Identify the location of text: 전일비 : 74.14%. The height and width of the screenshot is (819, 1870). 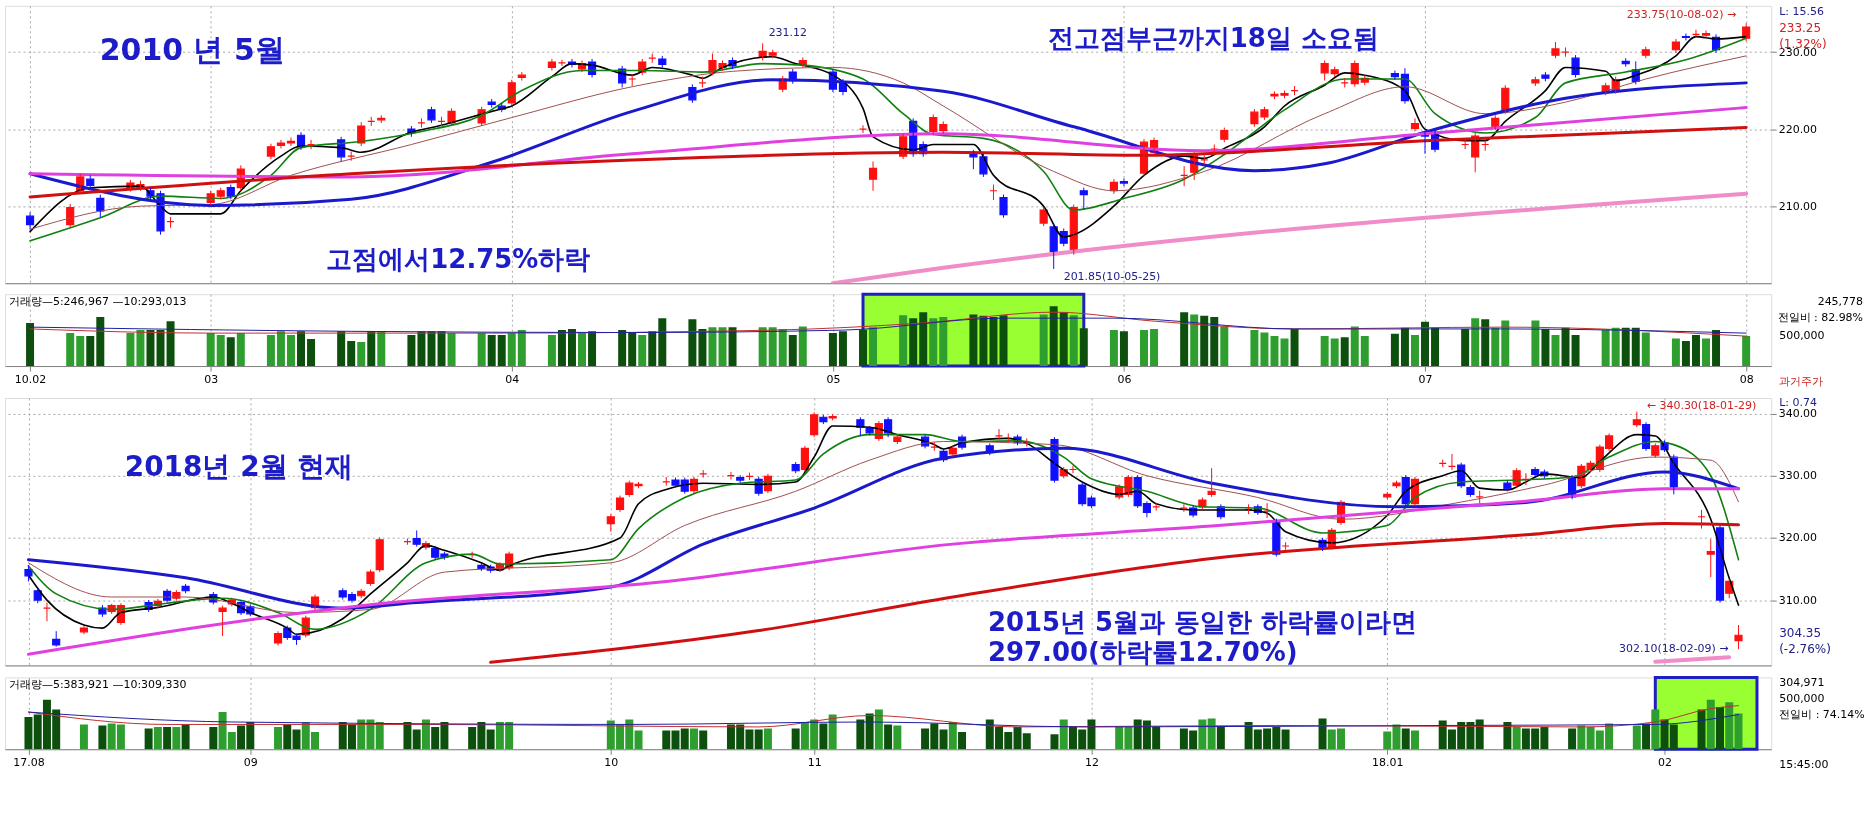
(1822, 715).